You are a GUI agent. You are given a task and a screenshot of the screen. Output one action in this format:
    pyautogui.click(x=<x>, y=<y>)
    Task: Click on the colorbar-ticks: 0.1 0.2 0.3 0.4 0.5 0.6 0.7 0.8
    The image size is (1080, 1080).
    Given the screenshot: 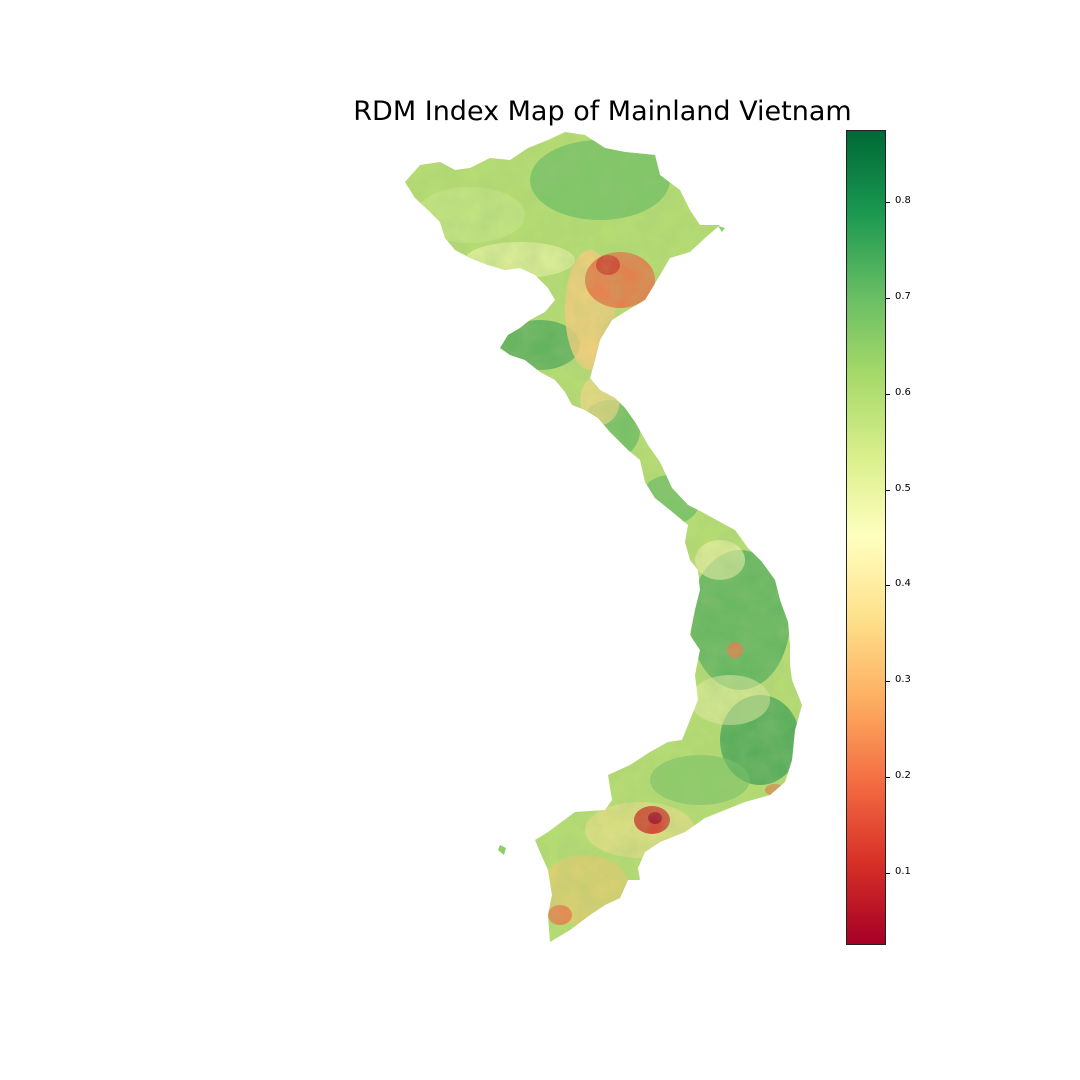 What is the action you would take?
    pyautogui.click(x=916, y=537)
    